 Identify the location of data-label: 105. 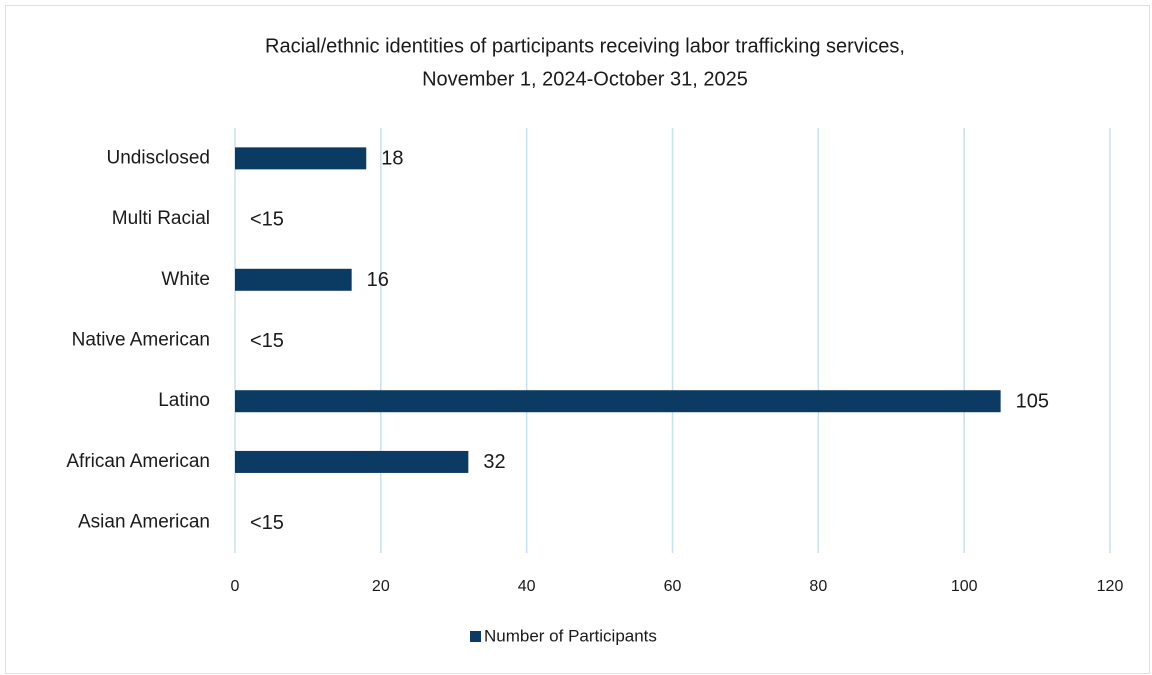
(1032, 401).